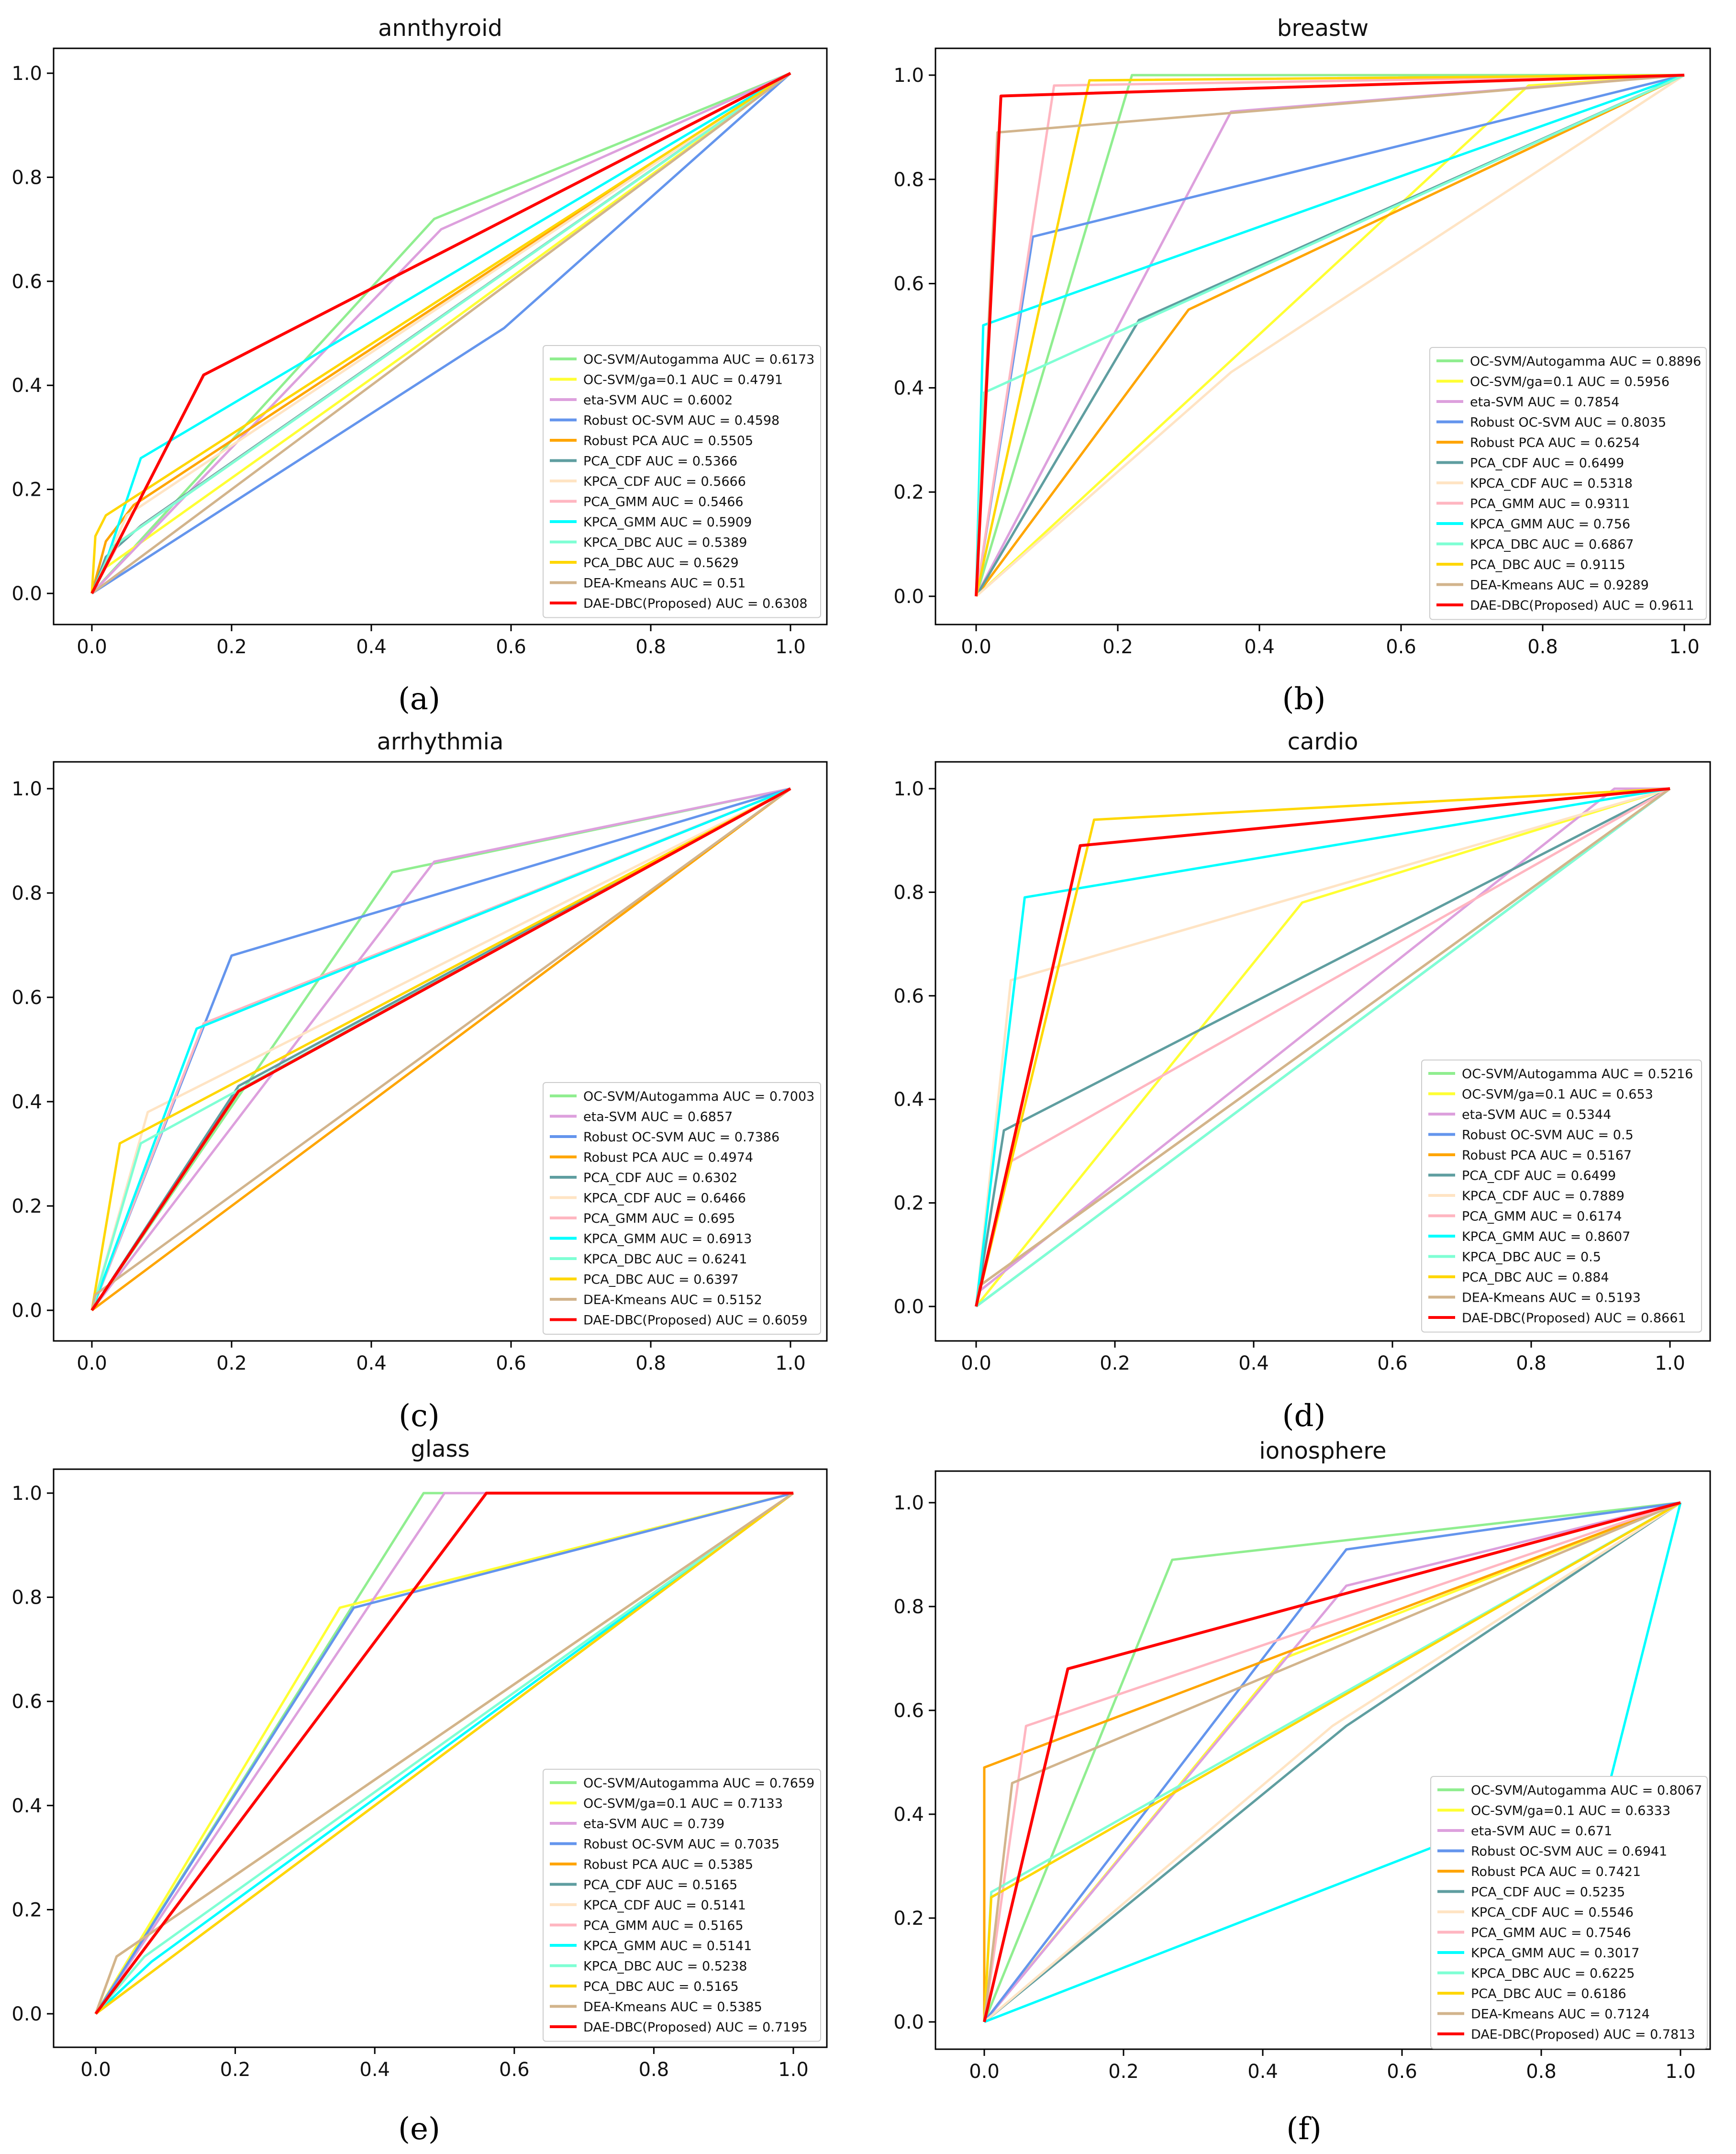 The image size is (1736, 2154). I want to click on legend-entry: PCA_DBC AUC = 0.884, so click(1535, 1277).